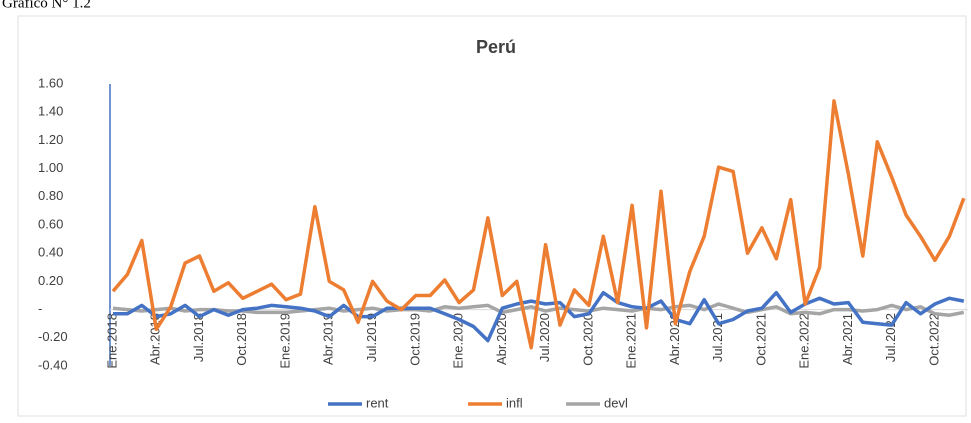 The height and width of the screenshot is (423, 971). What do you see at coordinates (414, 339) in the screenshot?
I see `x-tick-label: Oct.2019` at bounding box center [414, 339].